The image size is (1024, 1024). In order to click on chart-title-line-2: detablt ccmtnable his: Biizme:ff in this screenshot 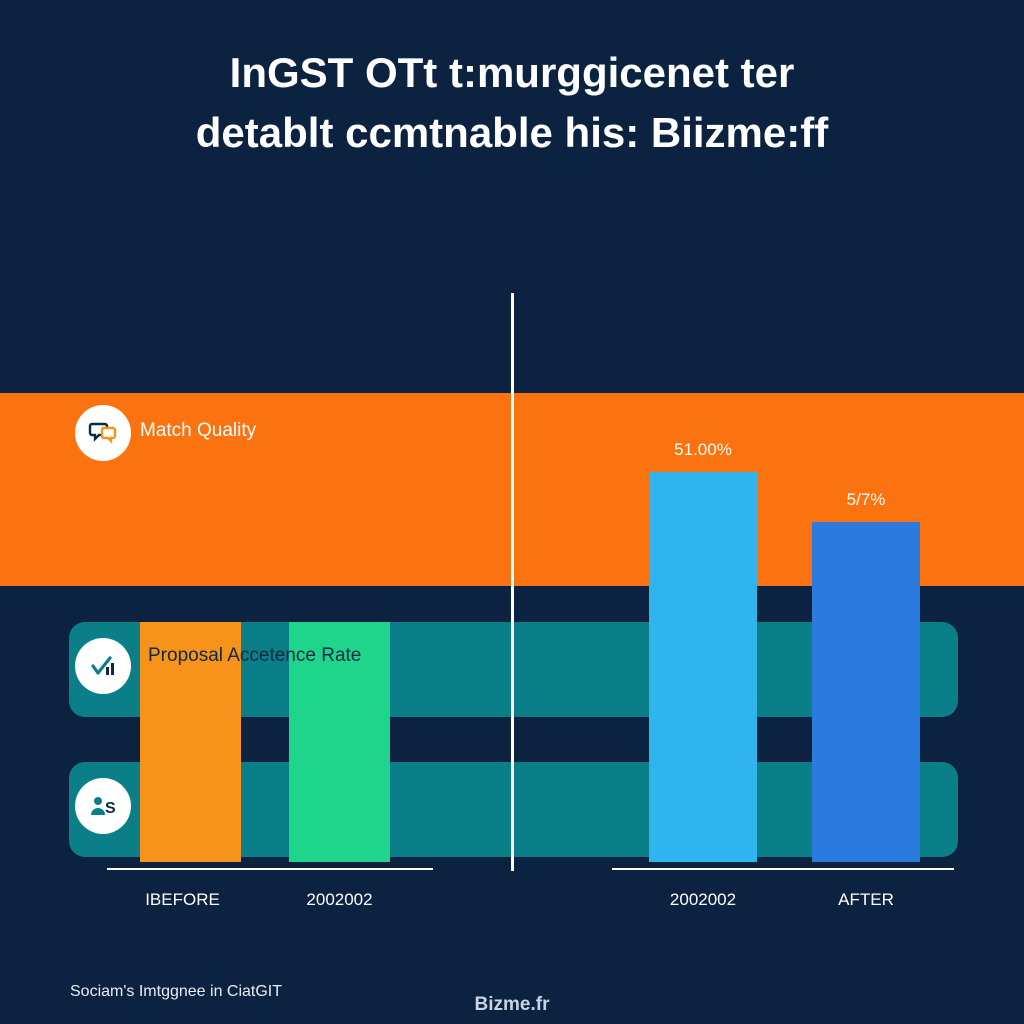, I will do `click(512, 132)`.